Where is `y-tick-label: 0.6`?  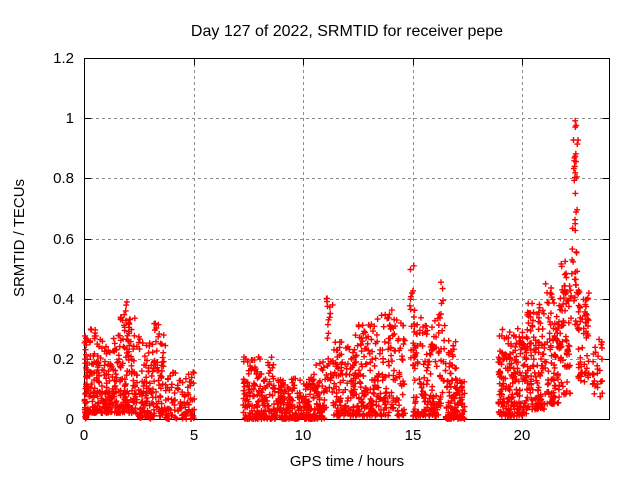
y-tick-label: 0.6 is located at coordinates (63, 239).